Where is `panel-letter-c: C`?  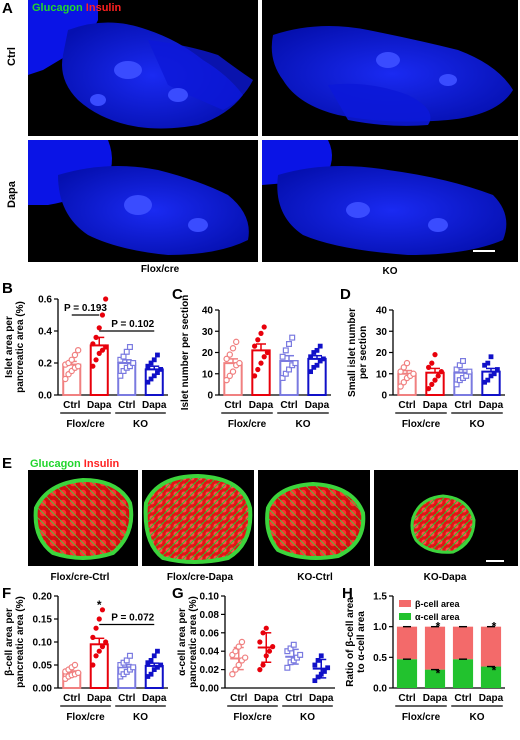 panel-letter-c: C is located at coordinates (177, 294).